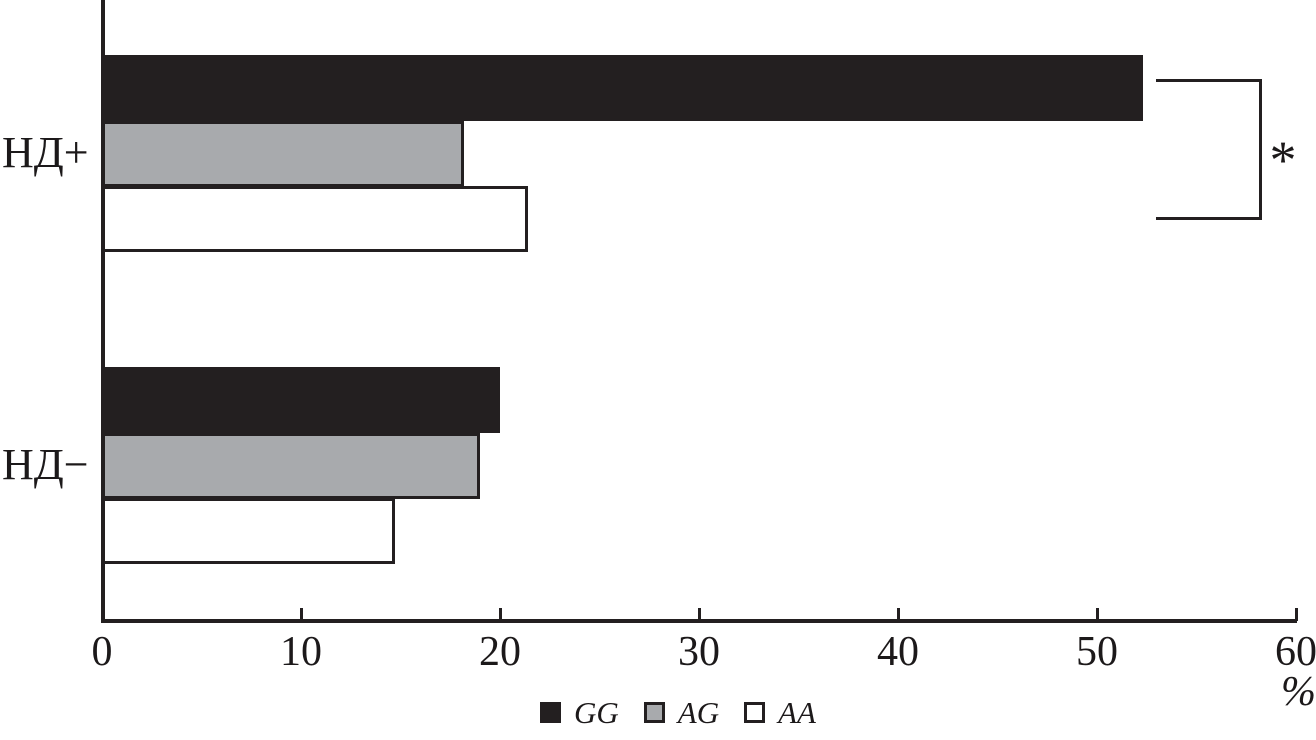 This screenshot has width=1316, height=740. Describe the element at coordinates (45, 464) in the screenshot. I see `category-label-nd-minus: НД−` at that location.